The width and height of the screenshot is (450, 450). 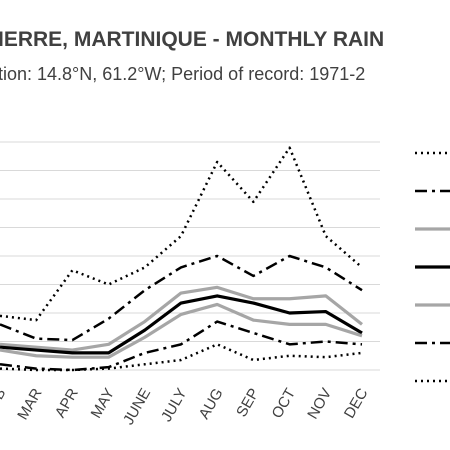 I want to click on x-tick-label: AUG, so click(x=211, y=404).